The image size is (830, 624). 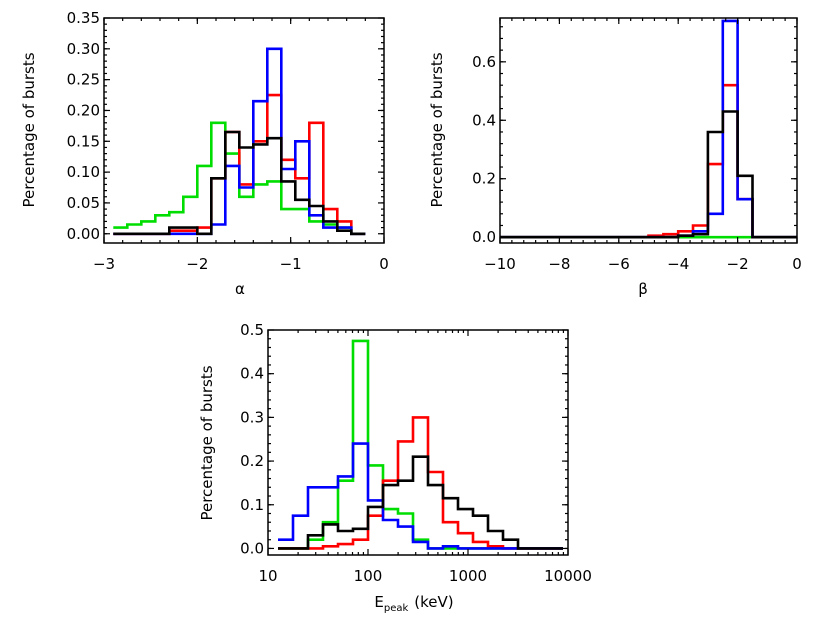 What do you see at coordinates (252, 330) in the screenshot?
I see `epeak-y-tick-label: 0.5` at bounding box center [252, 330].